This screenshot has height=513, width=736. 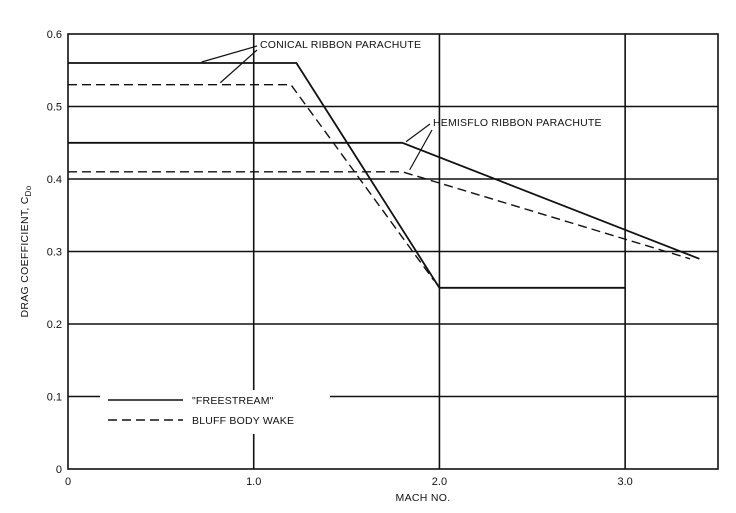 I want to click on y-tick-label: 0.3, so click(x=54, y=253).